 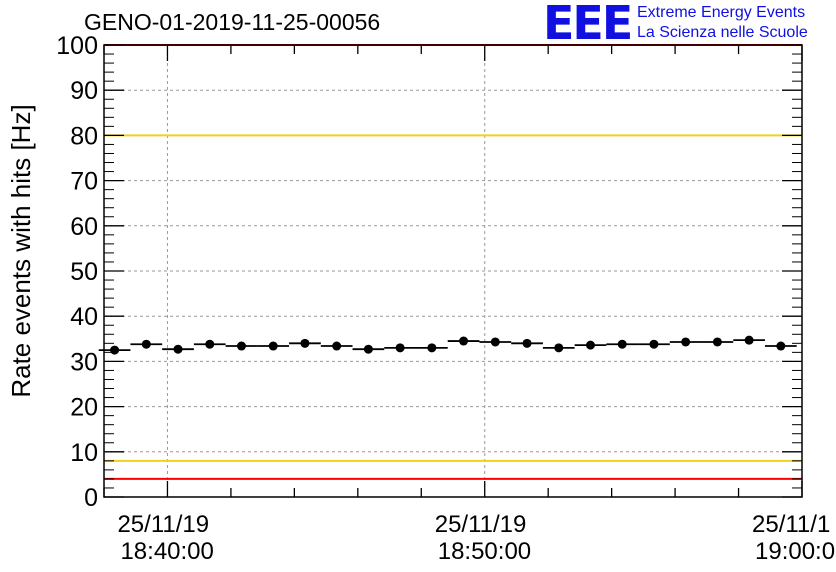 What do you see at coordinates (84, 272) in the screenshot?
I see `y-tick-label: 50` at bounding box center [84, 272].